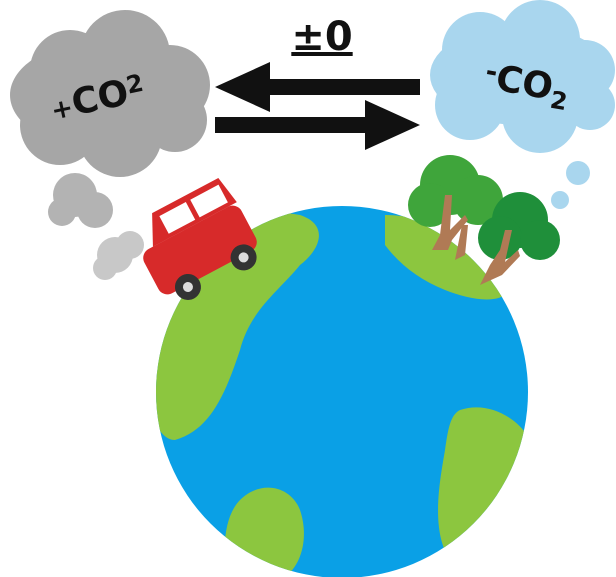 This screenshot has height=577, width=616. What do you see at coordinates (98, 99) in the screenshot?
I see `emission-label: +CO2` at bounding box center [98, 99].